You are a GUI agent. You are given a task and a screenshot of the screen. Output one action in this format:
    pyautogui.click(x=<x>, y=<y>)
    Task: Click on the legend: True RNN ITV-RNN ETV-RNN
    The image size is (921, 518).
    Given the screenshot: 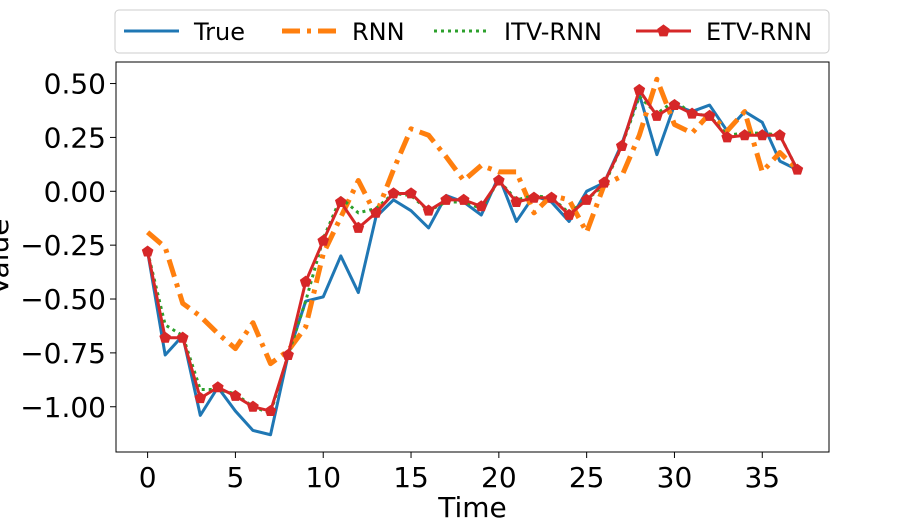 What is the action you would take?
    pyautogui.click(x=472, y=31)
    